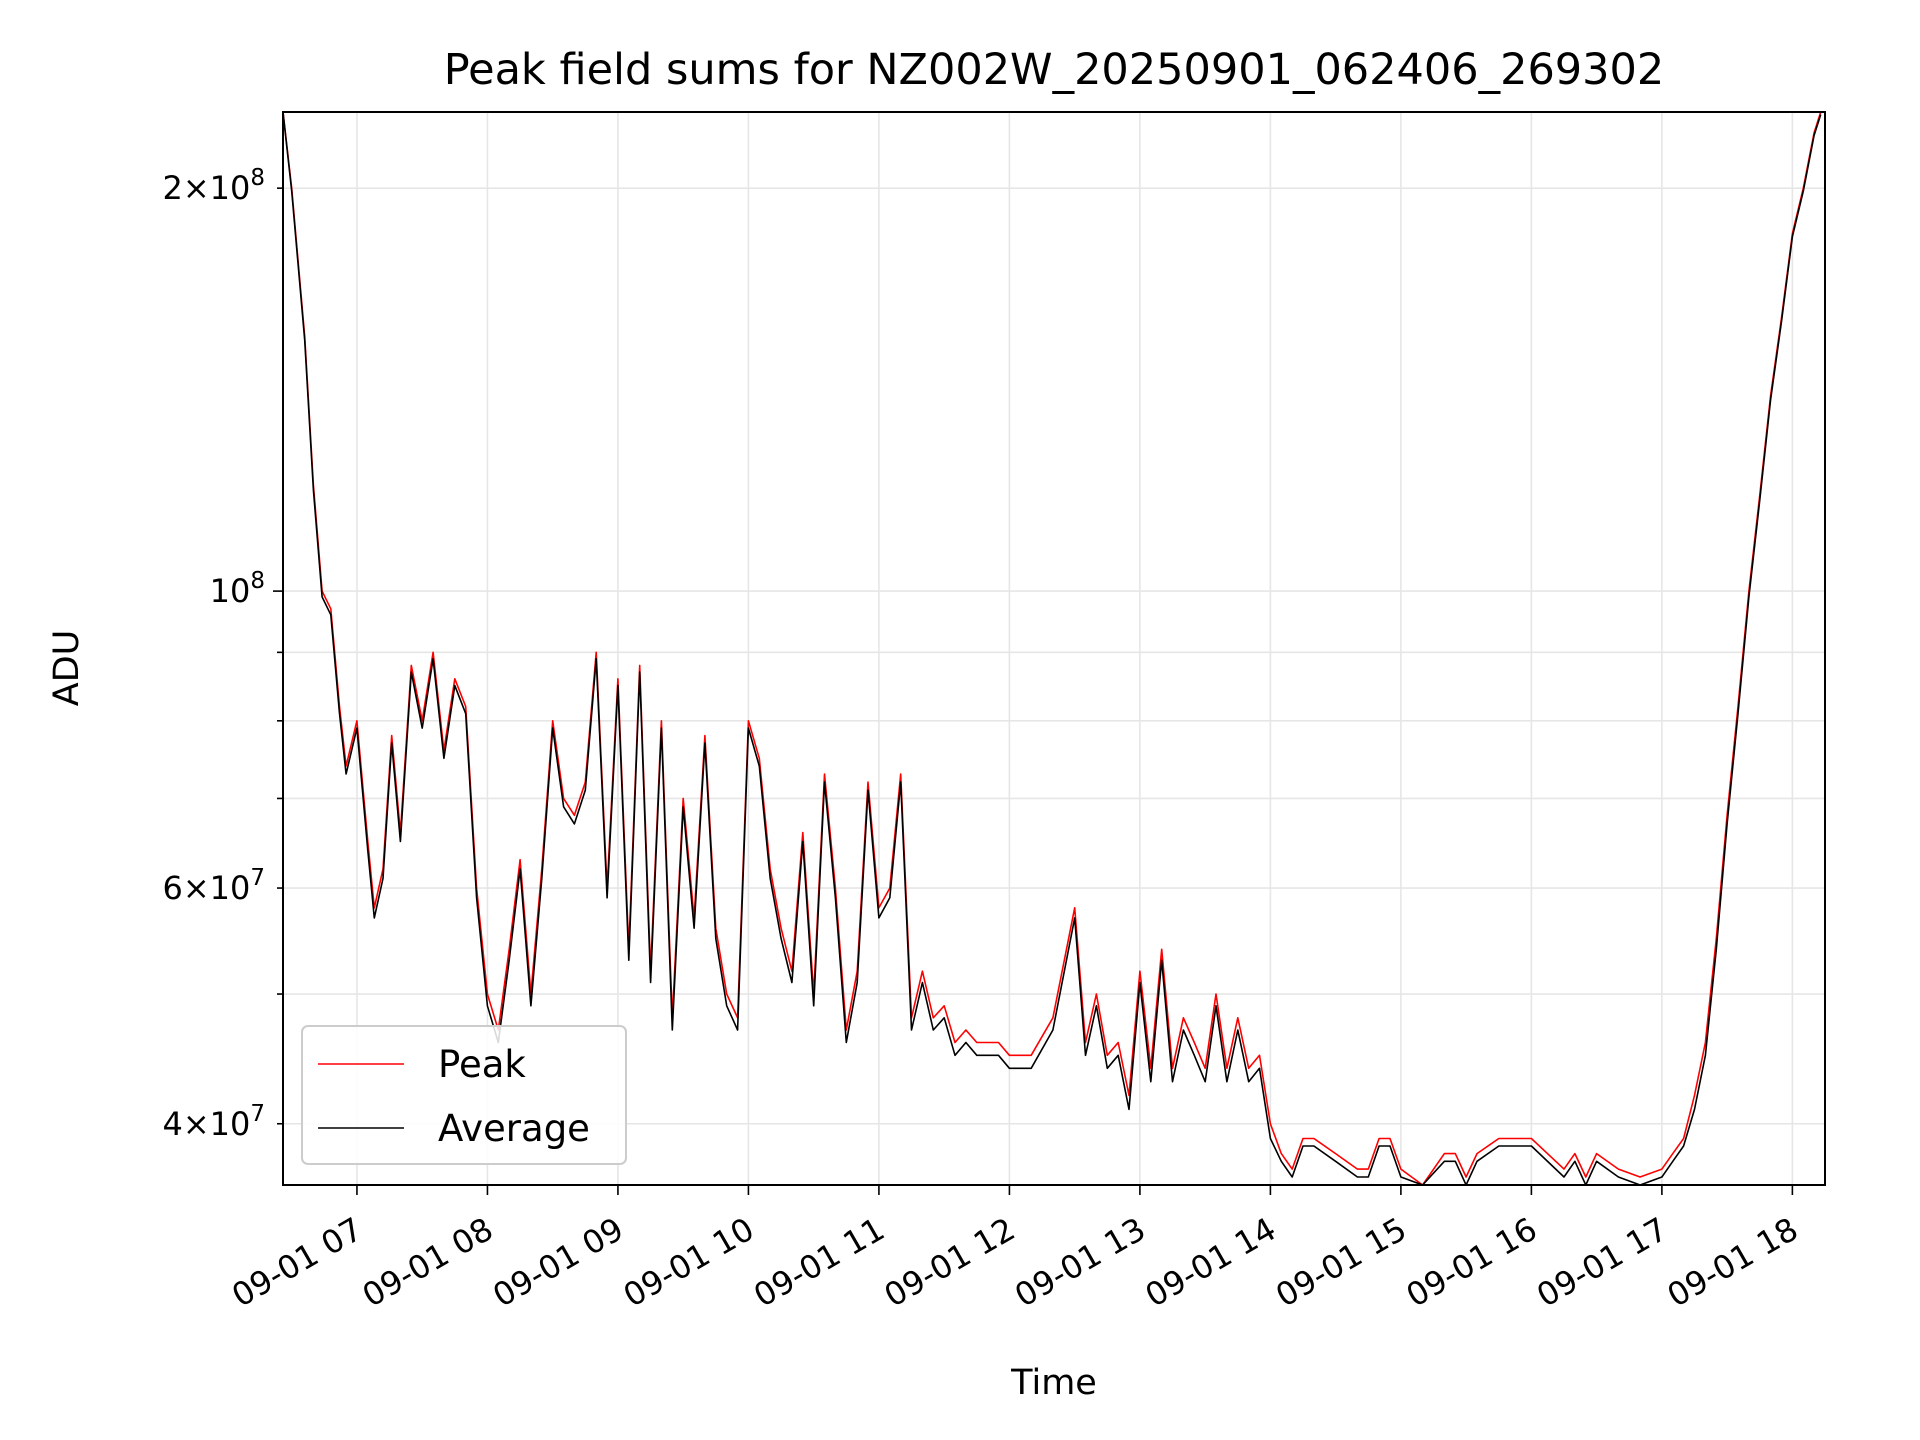 The height and width of the screenshot is (1440, 1920). What do you see at coordinates (213, 1122) in the screenshot?
I see `y-tick-label: 4×107` at bounding box center [213, 1122].